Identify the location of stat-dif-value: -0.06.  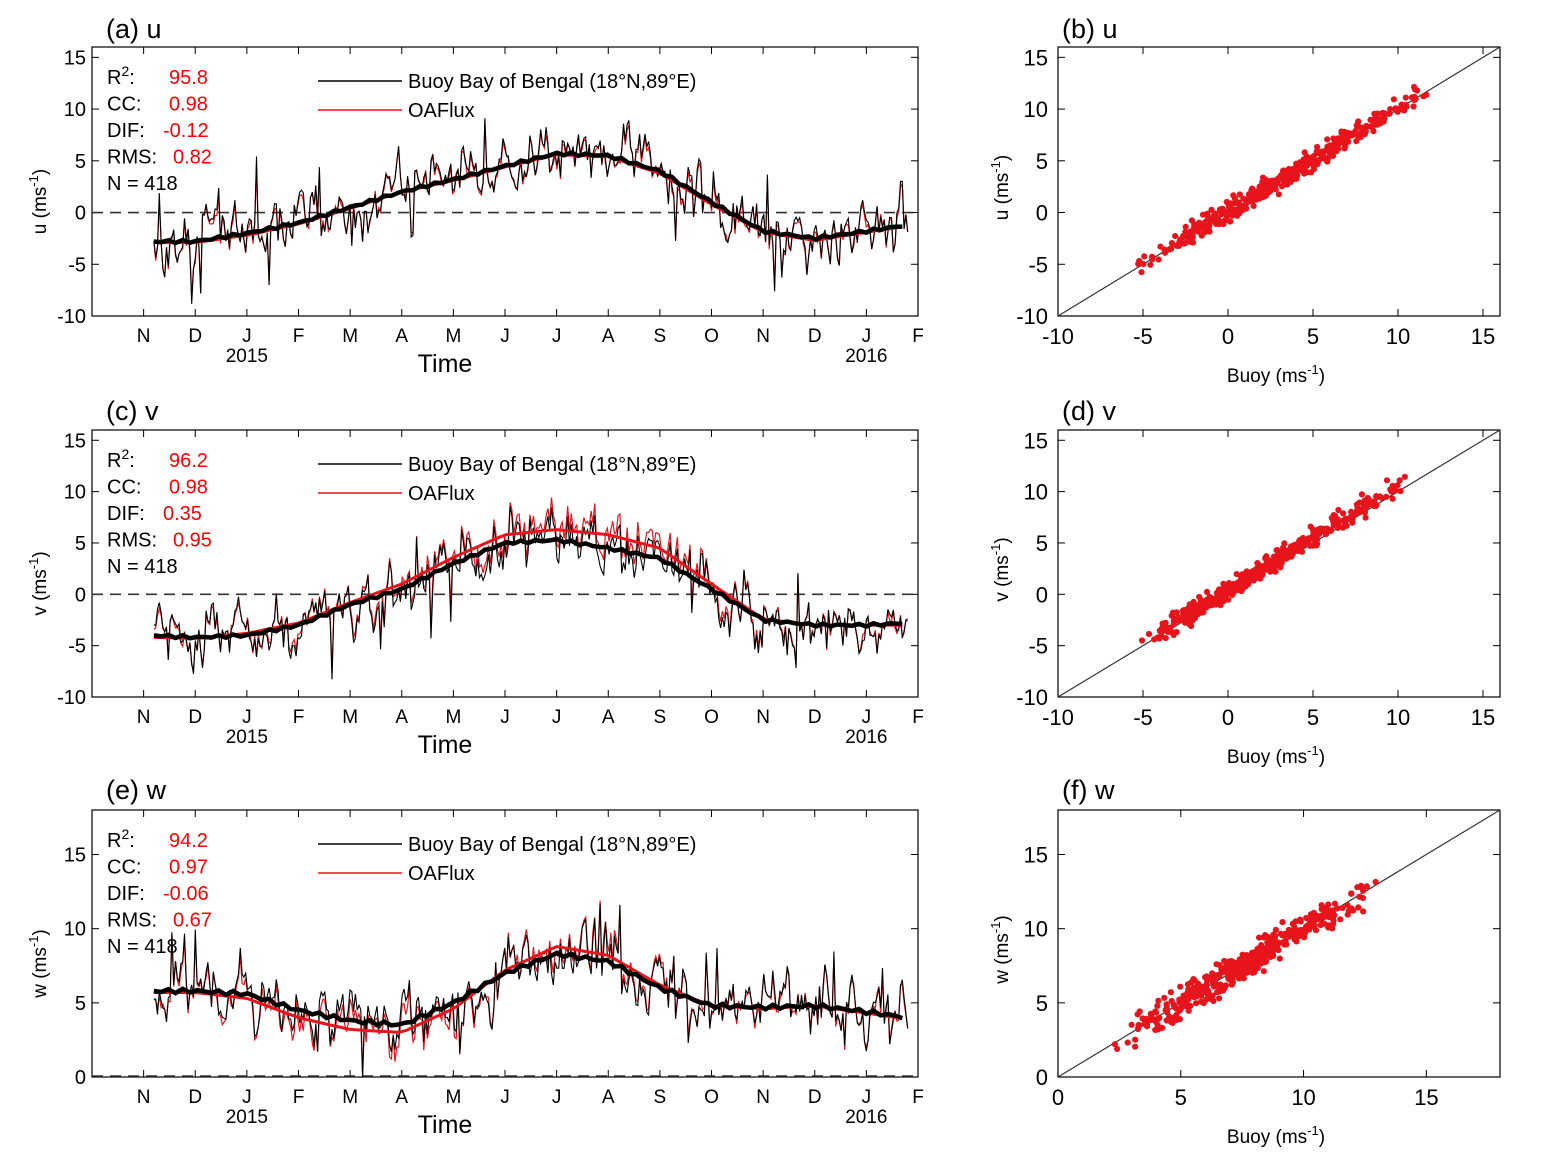
(186, 894).